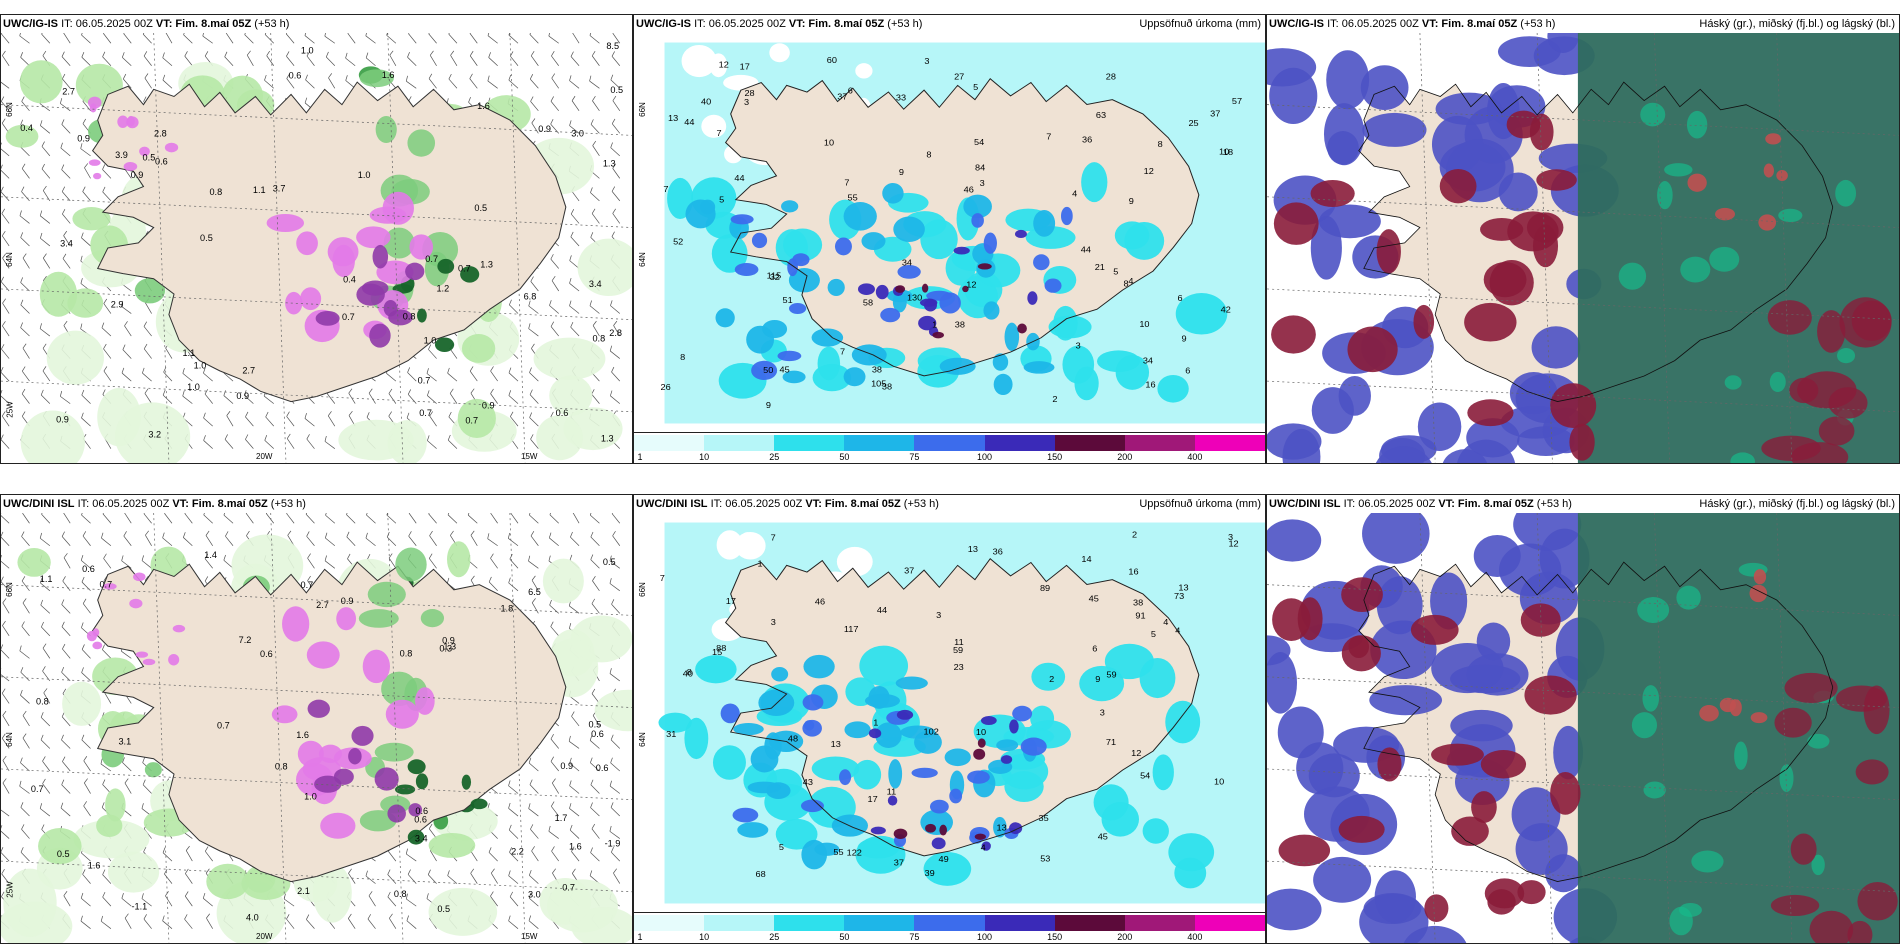 Image resolution: width=1900 pixels, height=950 pixels. I want to click on value-label: 8, so click(689, 672).